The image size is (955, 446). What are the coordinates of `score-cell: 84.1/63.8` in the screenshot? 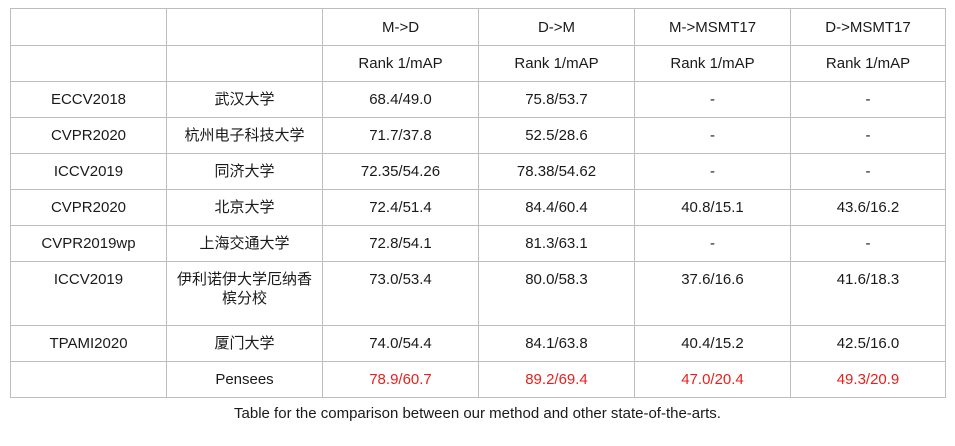 It's located at (556, 343).